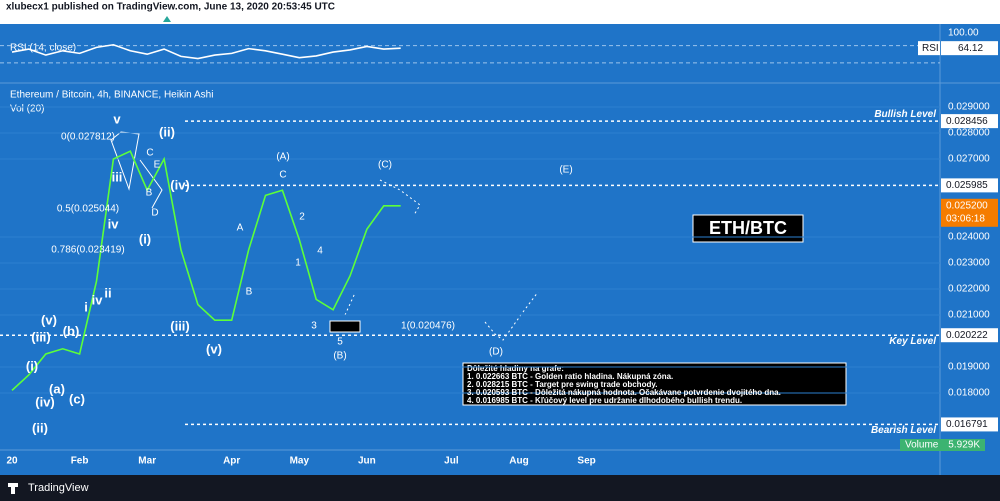 The width and height of the screenshot is (1000, 501). Describe the element at coordinates (385, 165) in the screenshot. I see `wave-label: (C)` at that location.